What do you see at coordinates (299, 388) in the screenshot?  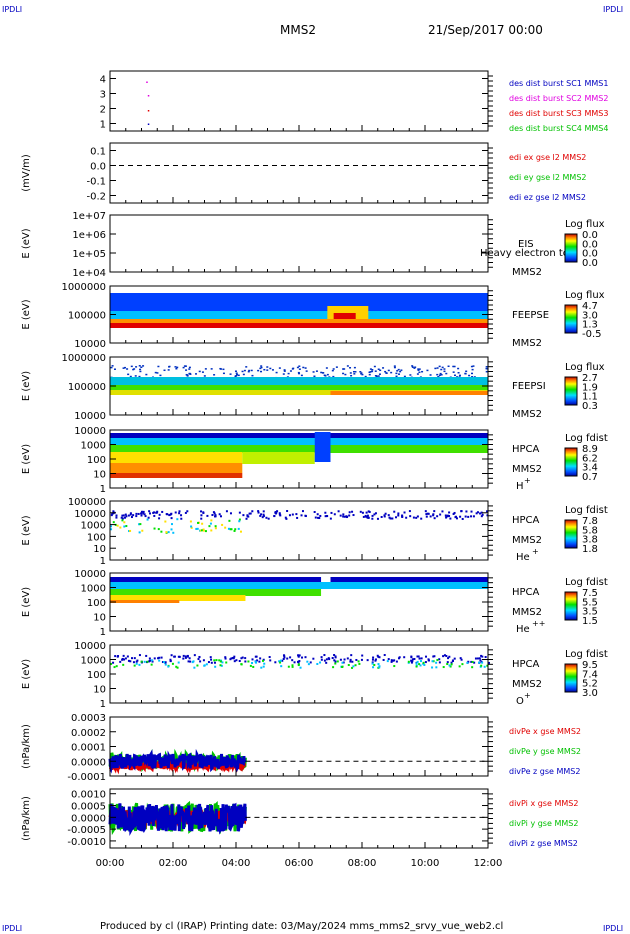 I see `feepsi-band-green` at bounding box center [299, 388].